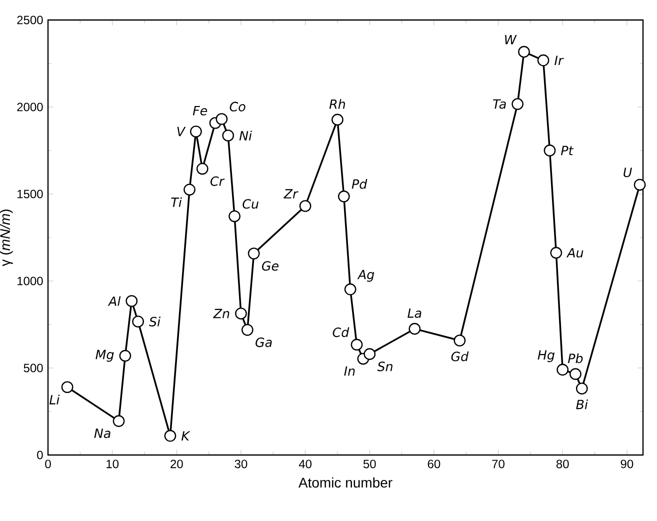 This screenshot has height=521, width=657. I want to click on annotation: Ir, so click(559, 60).